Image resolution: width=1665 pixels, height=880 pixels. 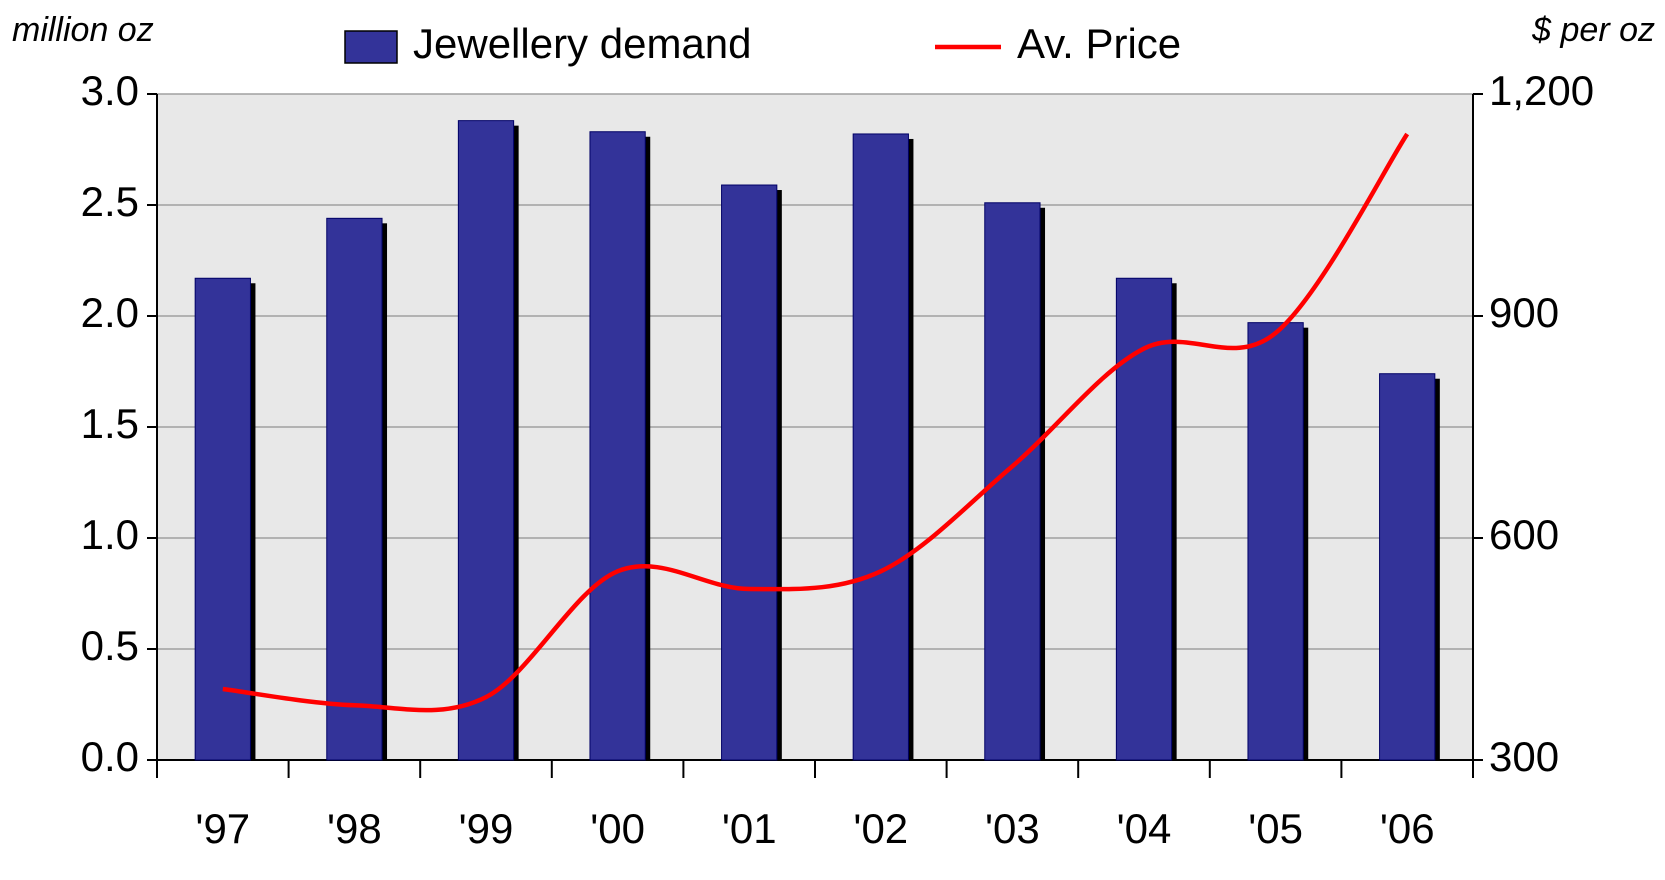 What do you see at coordinates (354, 828) in the screenshot?
I see `x-tick-label: '98` at bounding box center [354, 828].